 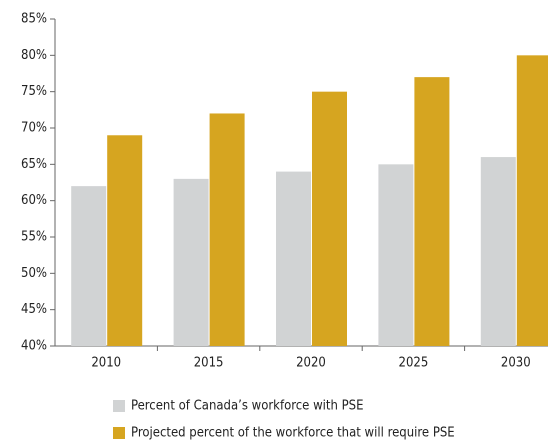 I want to click on y-tick-label: 75%, so click(x=34, y=91).